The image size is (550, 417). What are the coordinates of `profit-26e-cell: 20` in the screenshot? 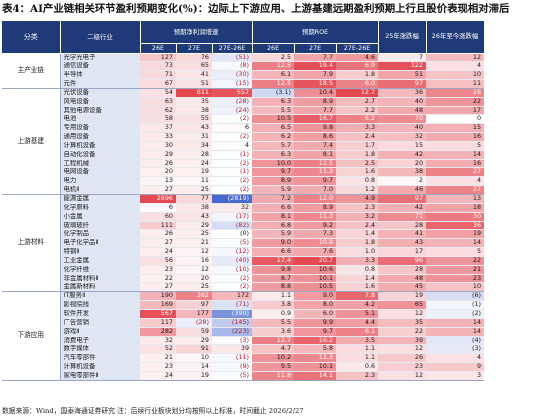 It's located at (158, 172).